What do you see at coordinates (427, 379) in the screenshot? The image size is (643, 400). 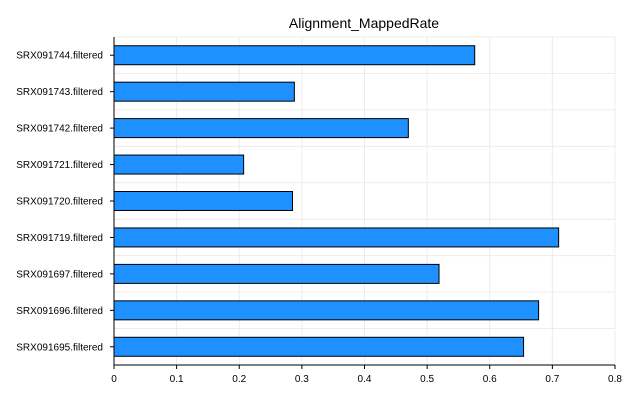 I see `x-tick-label: 0.5` at bounding box center [427, 379].